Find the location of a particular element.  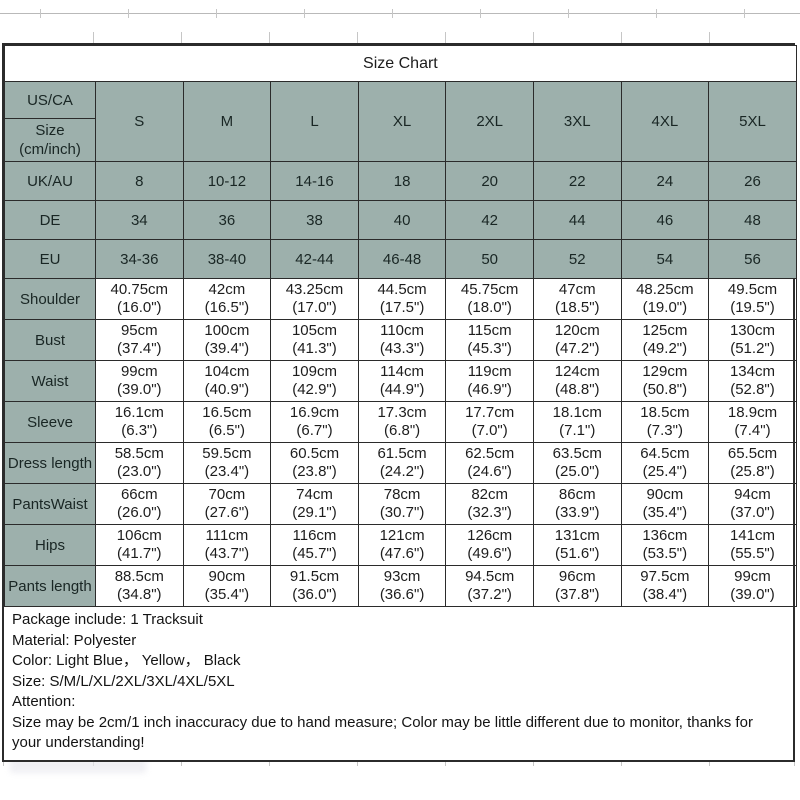

value-cm: 16.5cm is located at coordinates (227, 412).